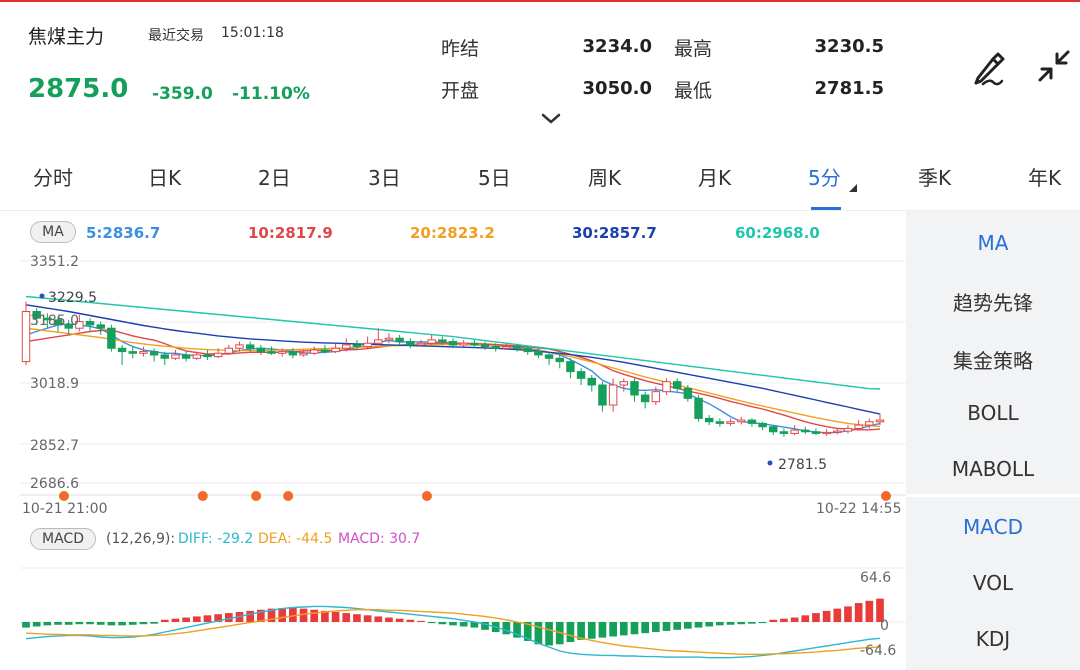 This screenshot has width=1080, height=670. Describe the element at coordinates (53, 178) in the screenshot. I see `tab-timeshare: 分时` at that location.